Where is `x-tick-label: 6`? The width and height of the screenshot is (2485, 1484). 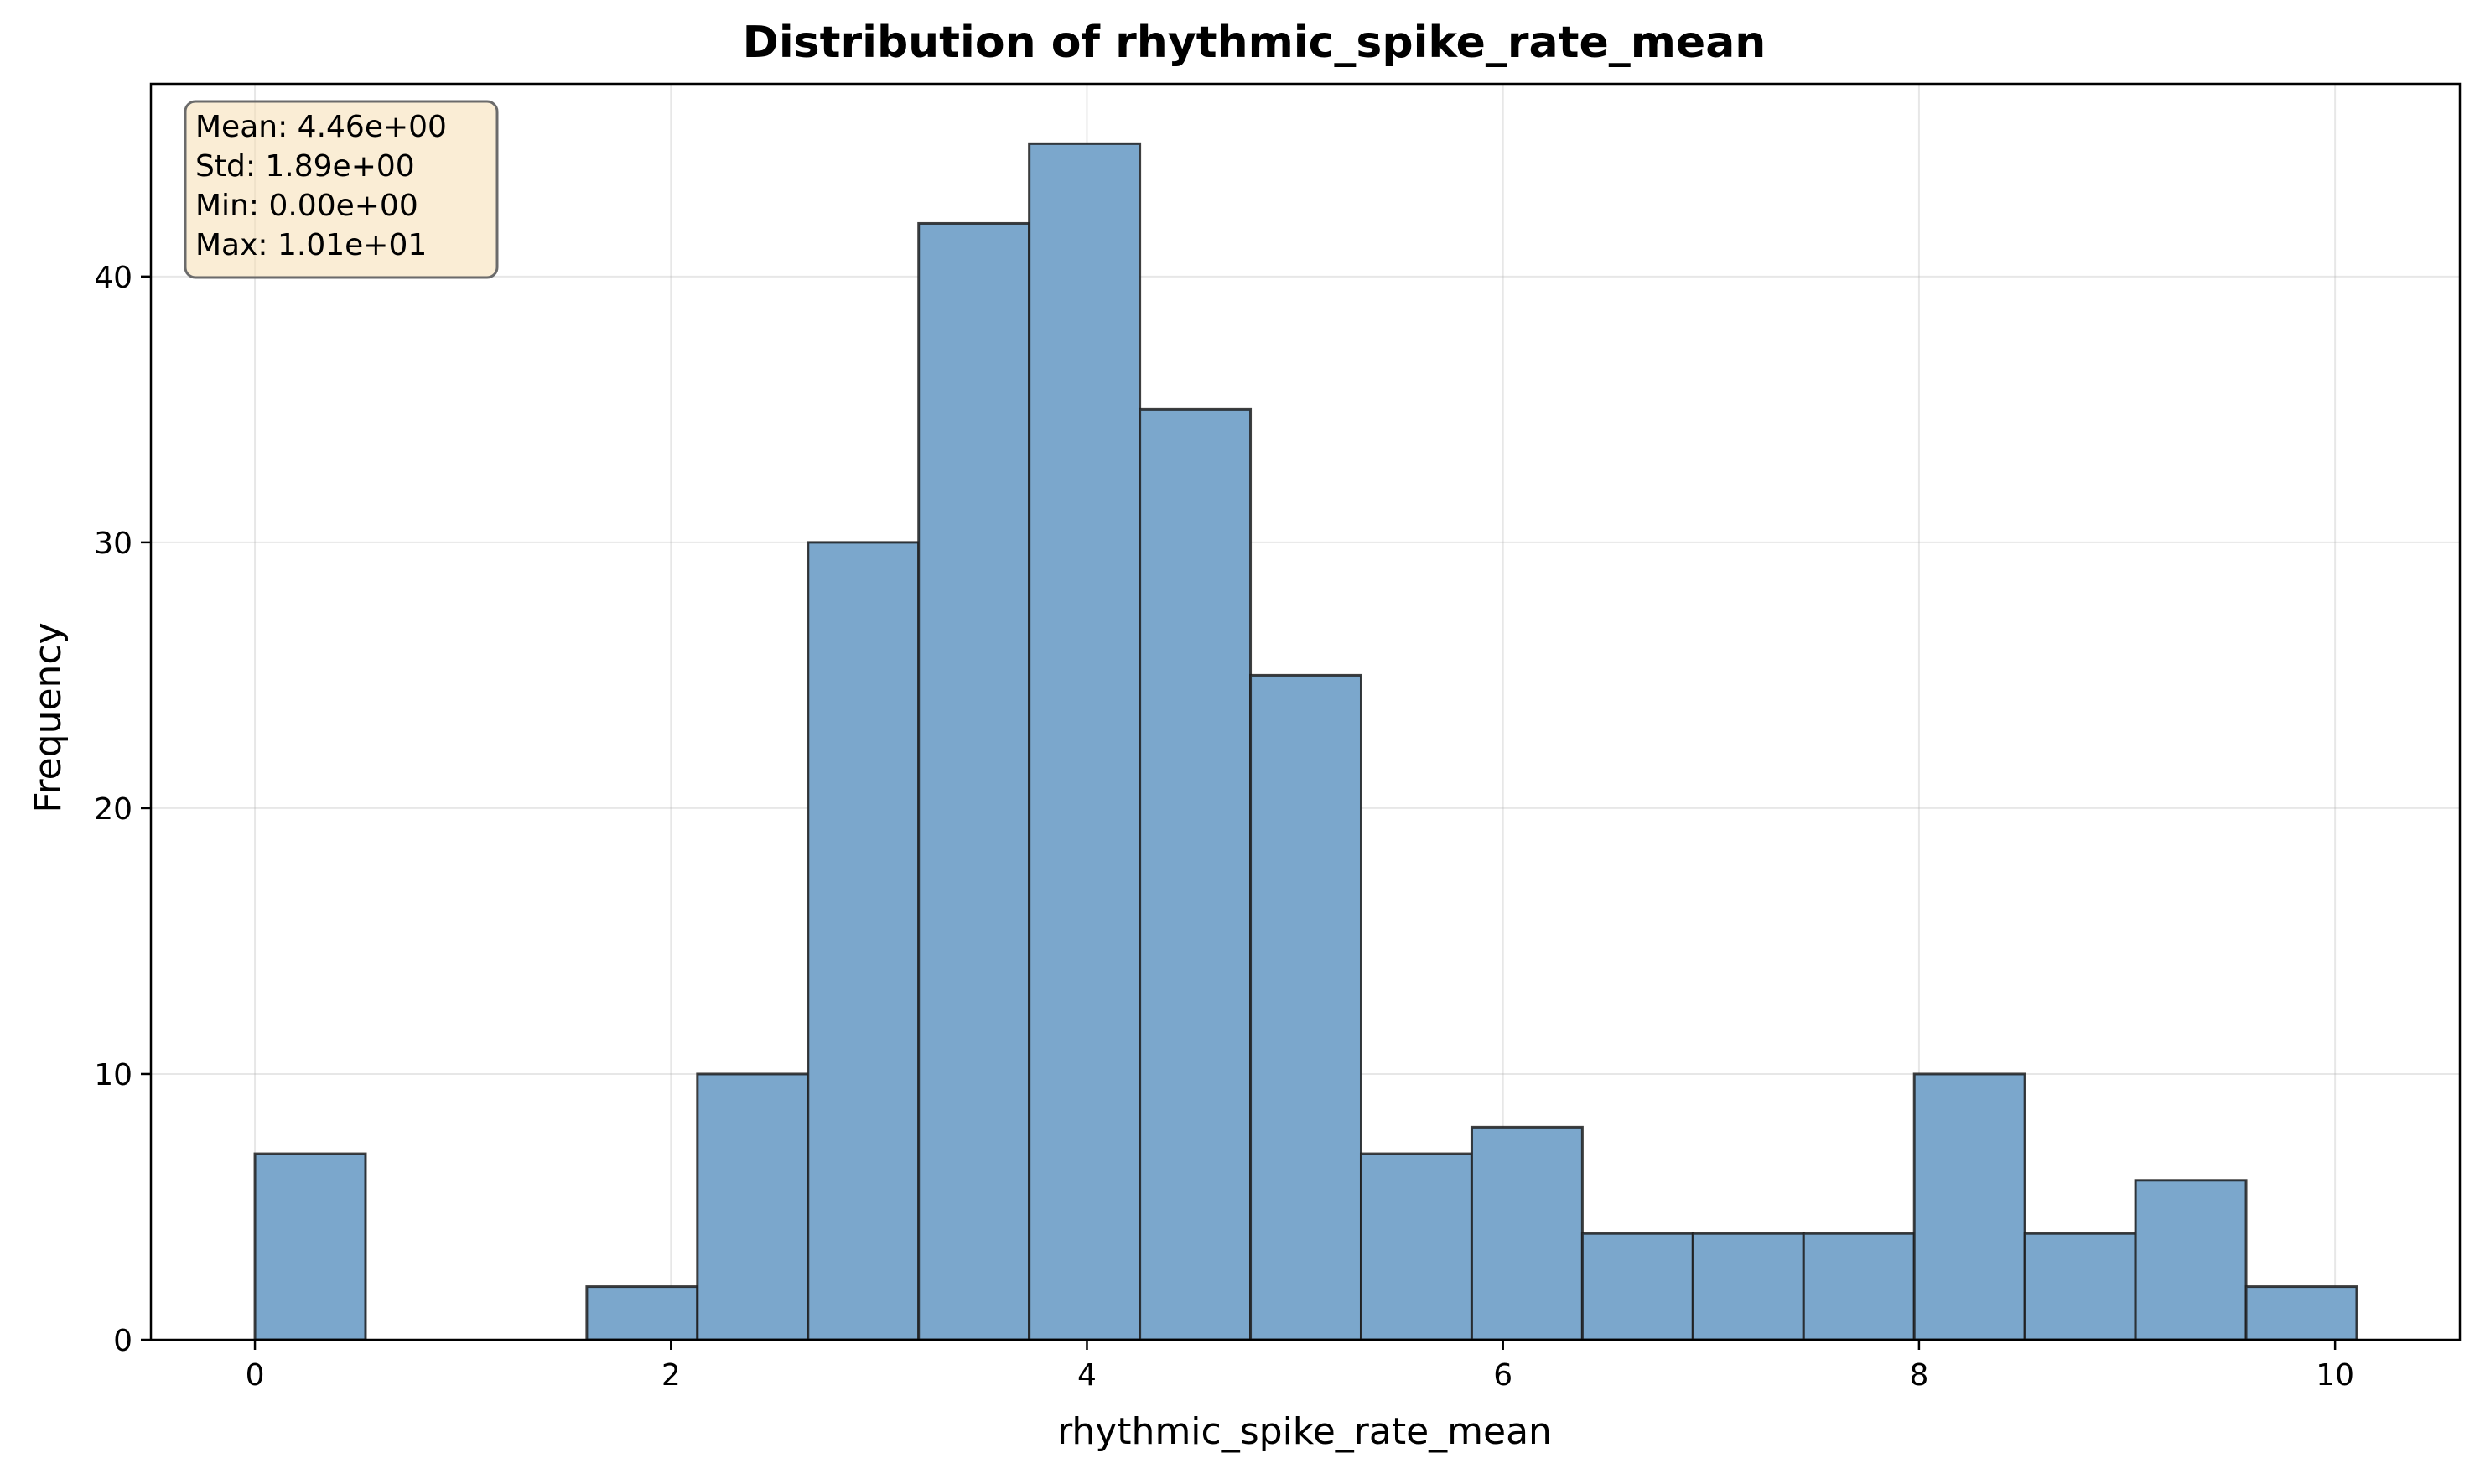
x-tick-label: 6 is located at coordinates (1502, 1375).